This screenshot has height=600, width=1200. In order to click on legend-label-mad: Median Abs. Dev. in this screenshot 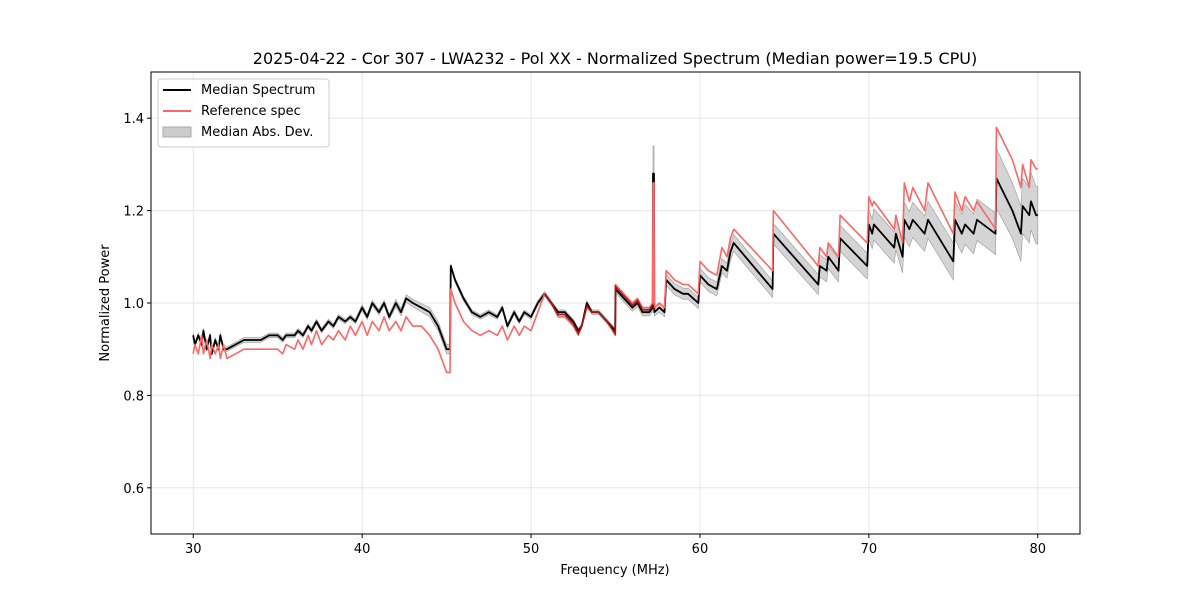, I will do `click(257, 132)`.